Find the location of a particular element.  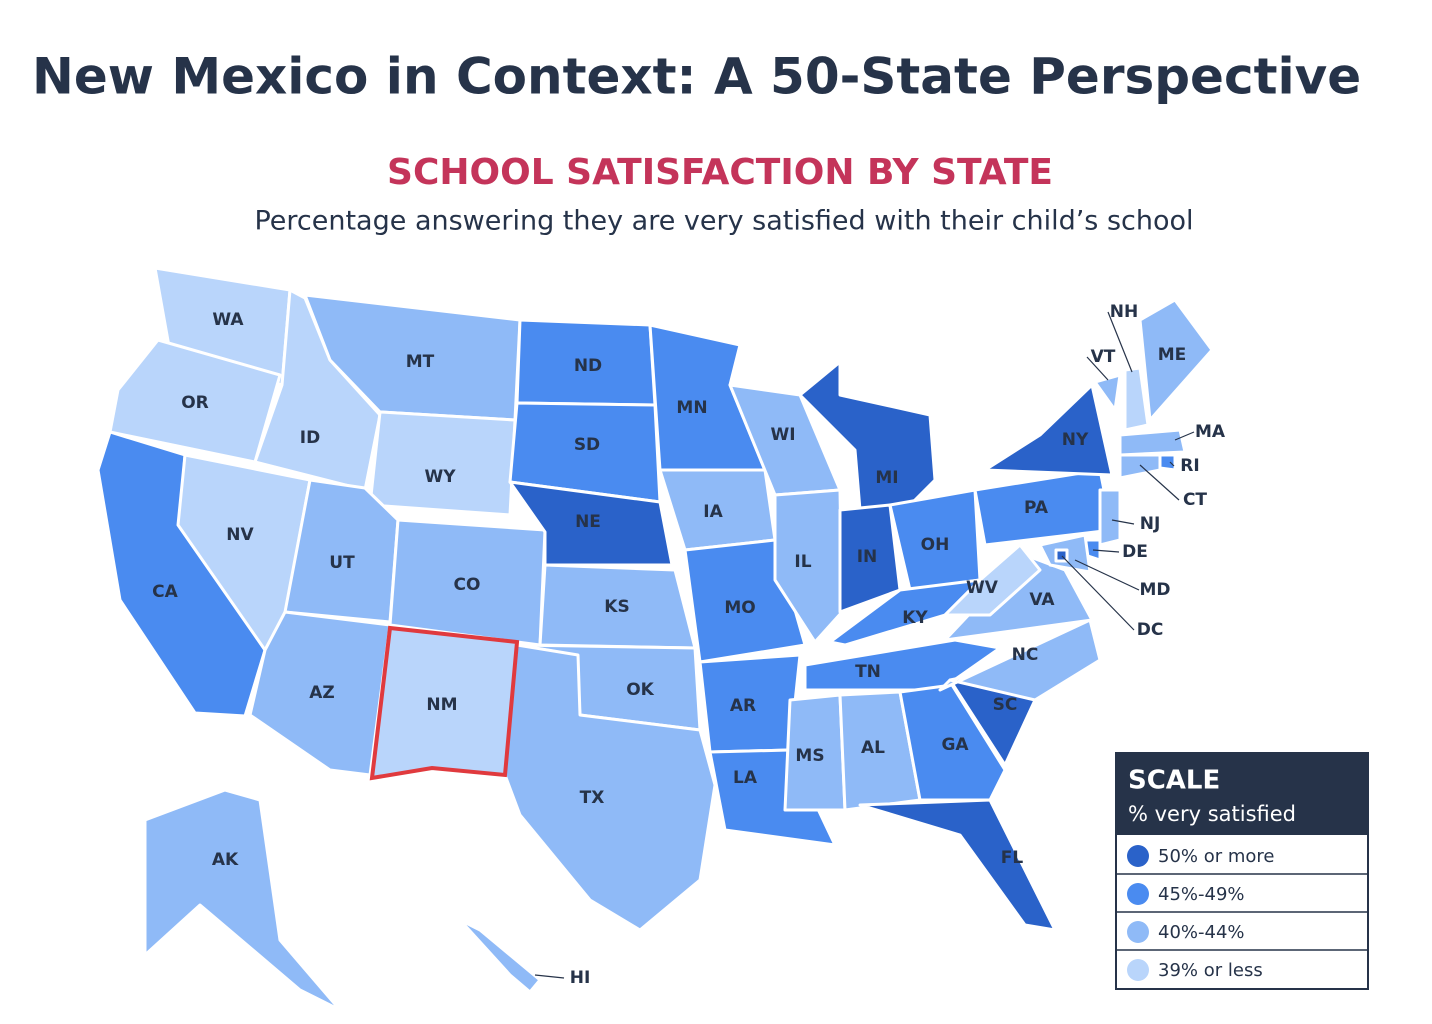

state-label: MO is located at coordinates (739, 608).